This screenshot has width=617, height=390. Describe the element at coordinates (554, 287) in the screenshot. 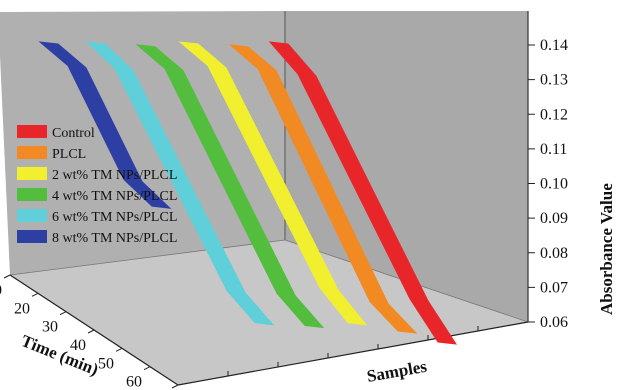

I see `y-tick-label: 0.07` at that location.